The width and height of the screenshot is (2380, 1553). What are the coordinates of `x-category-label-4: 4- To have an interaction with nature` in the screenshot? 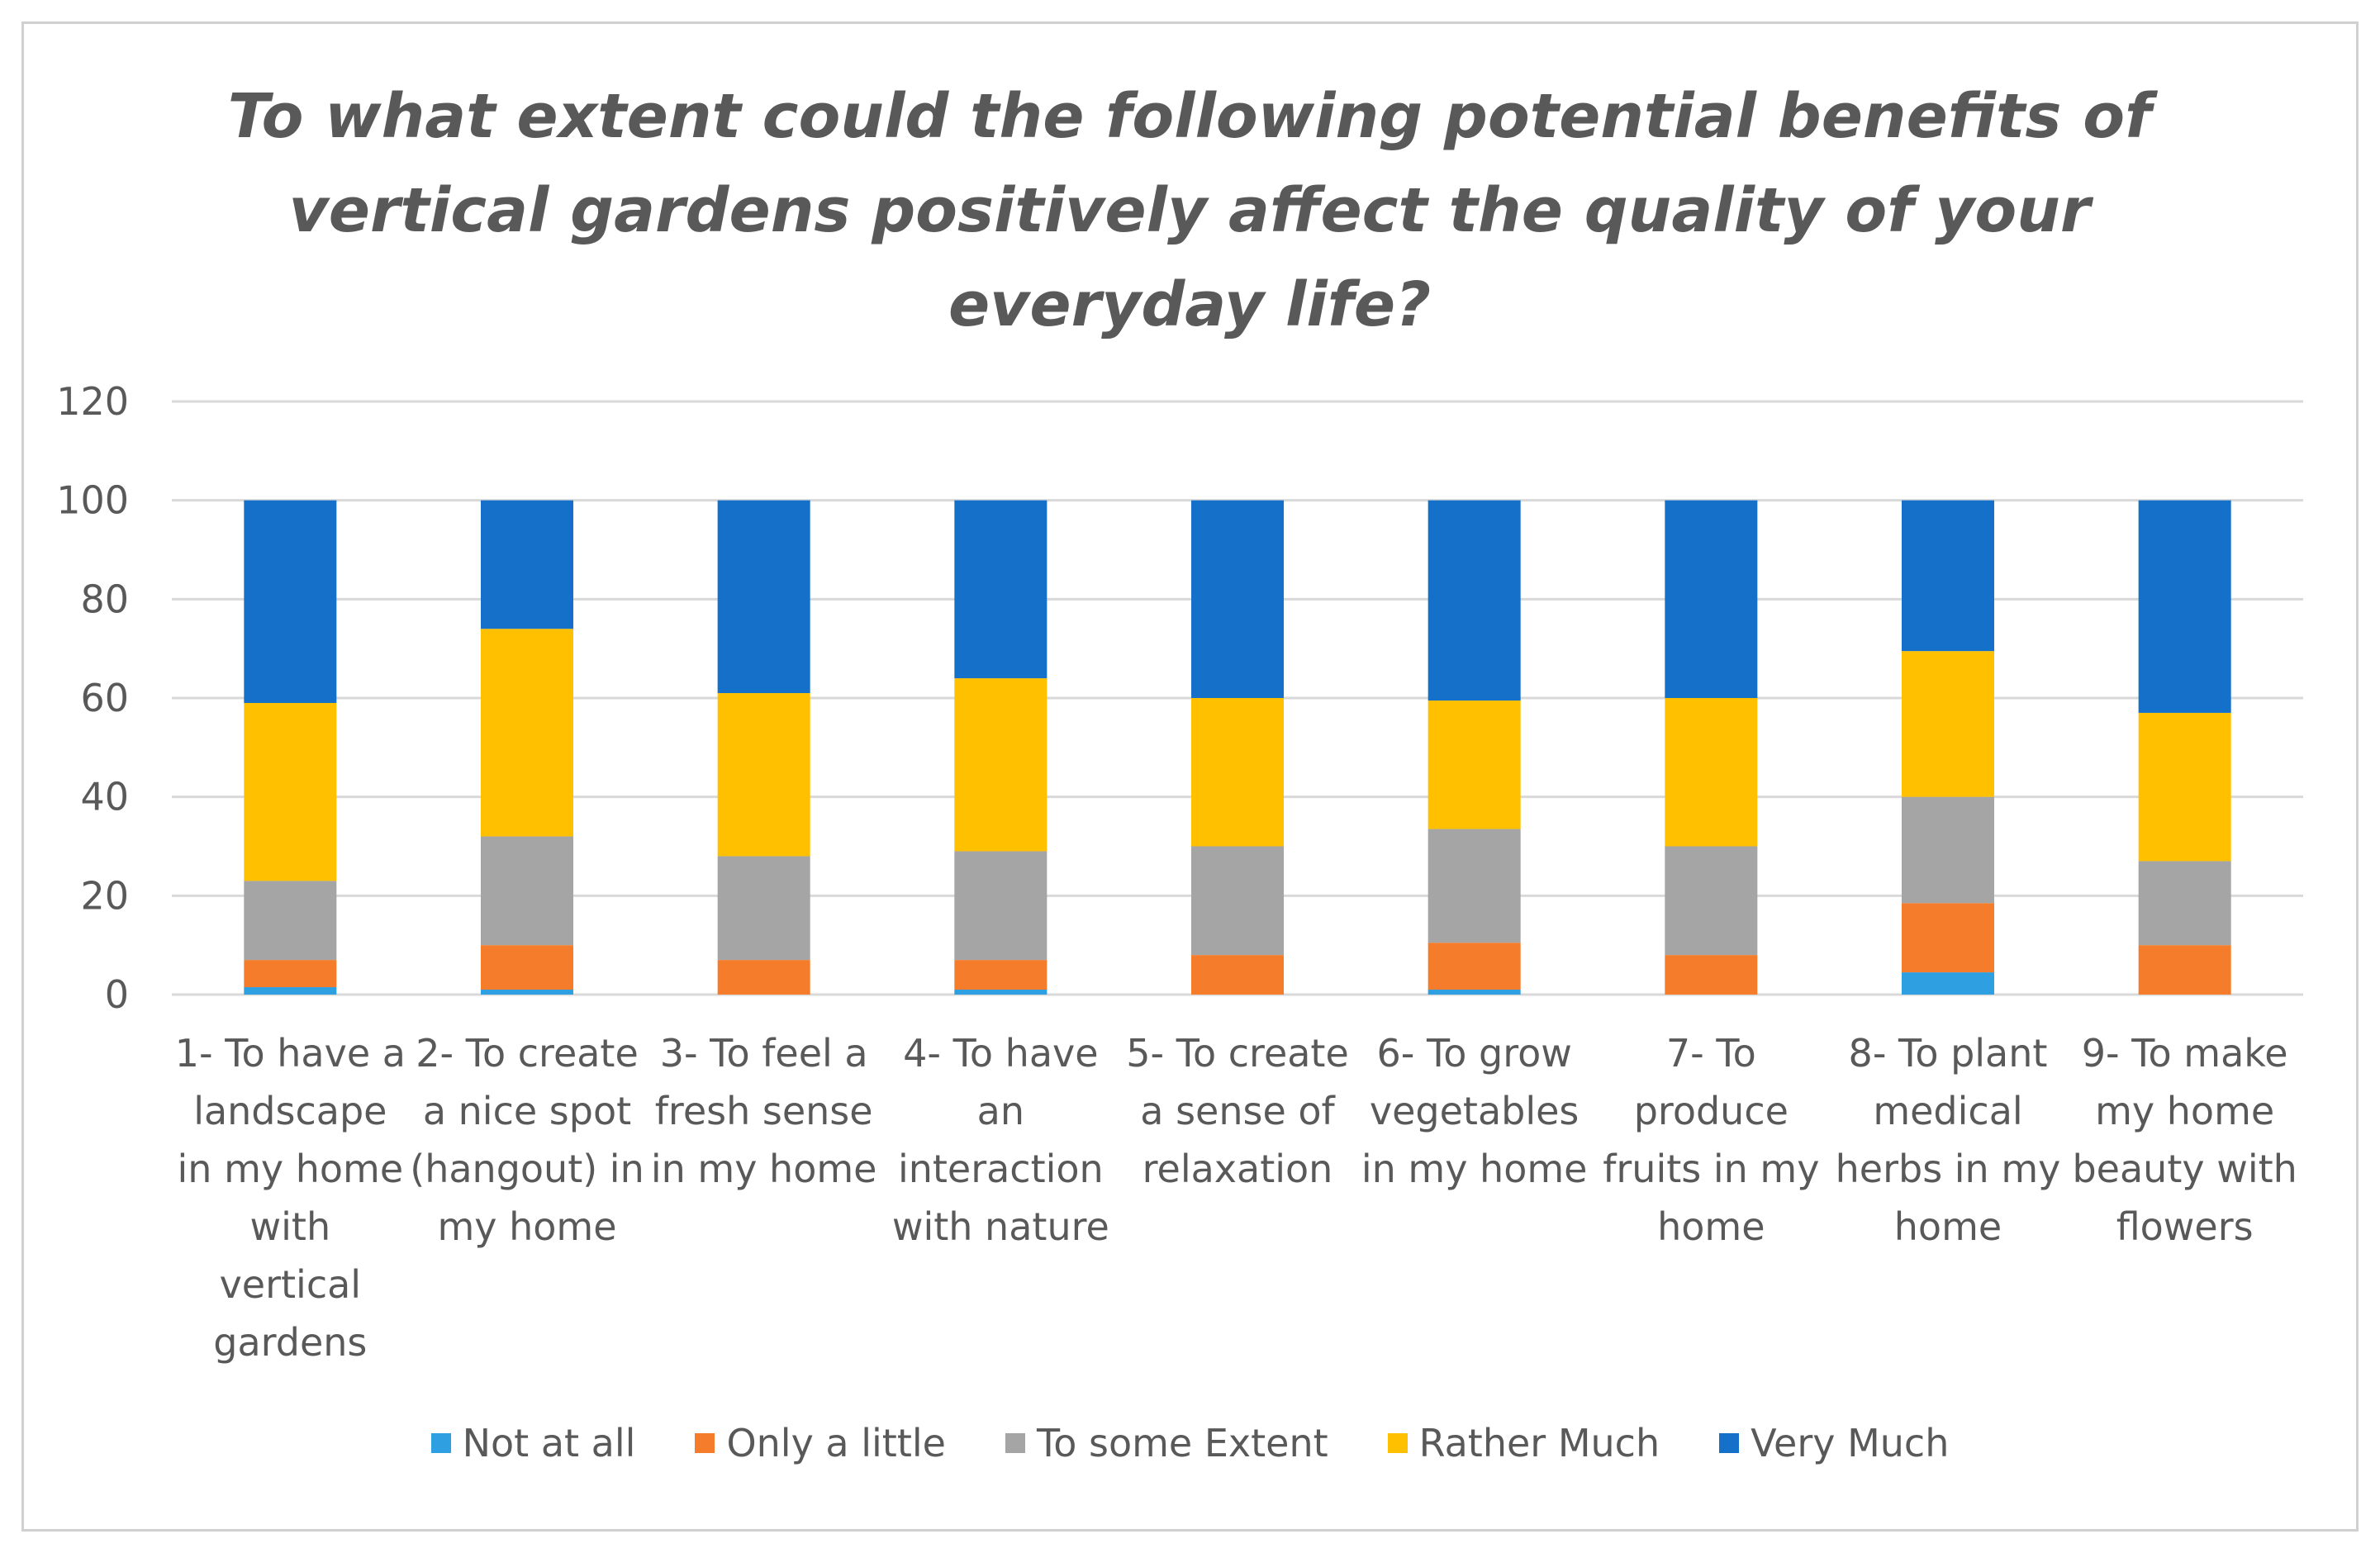 It's located at (1000, 1140).